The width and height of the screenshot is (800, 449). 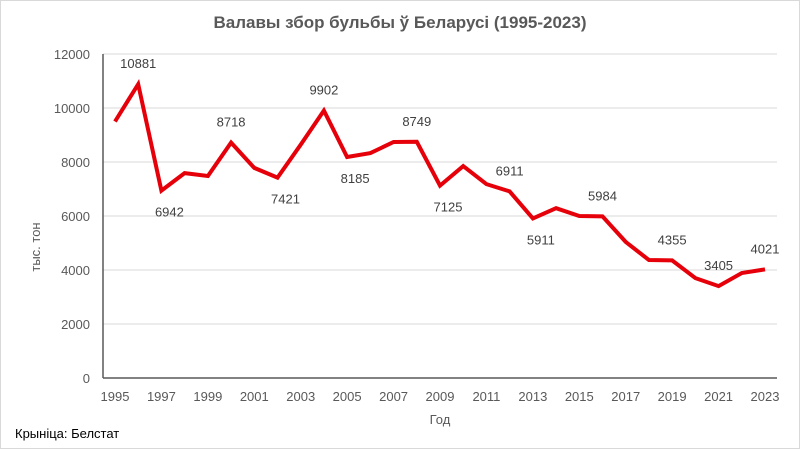 I want to click on x-tick-label: 2015, so click(x=579, y=396).